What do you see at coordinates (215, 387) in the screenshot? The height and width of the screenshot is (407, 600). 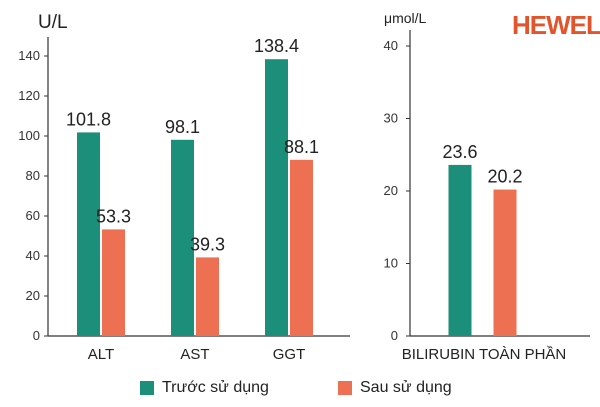 I see `legend-label-before: Trước sử dụng` at bounding box center [215, 387].